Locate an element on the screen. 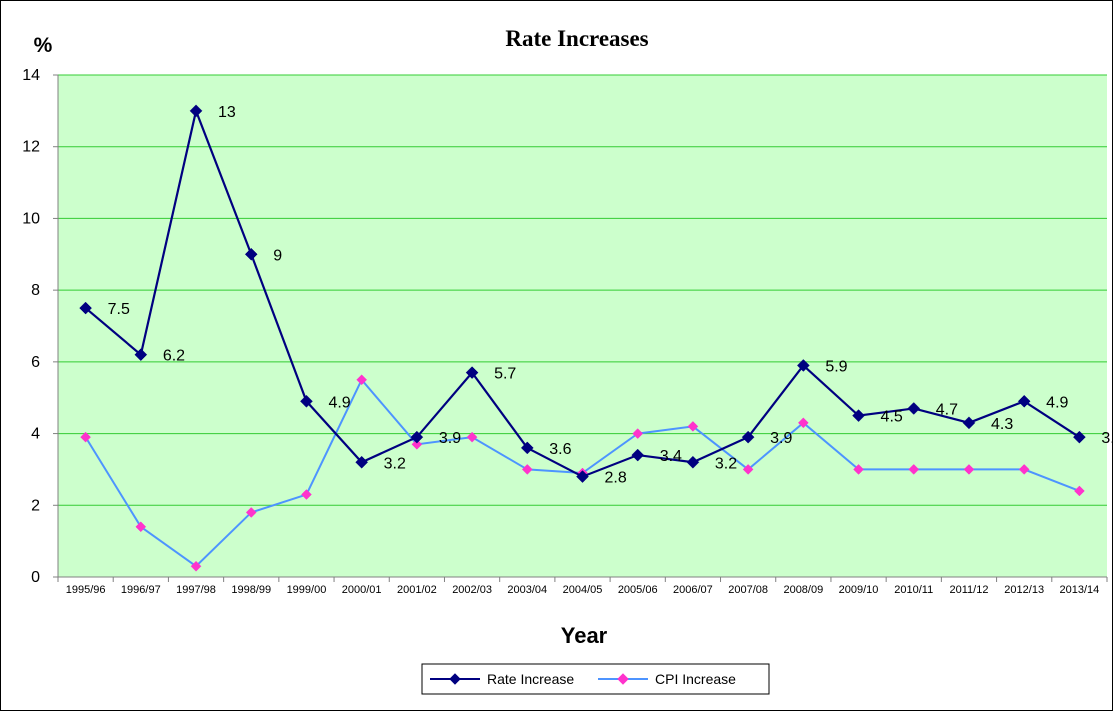 The width and height of the screenshot is (1113, 711). y-axis-label: % is located at coordinates (43, 45).